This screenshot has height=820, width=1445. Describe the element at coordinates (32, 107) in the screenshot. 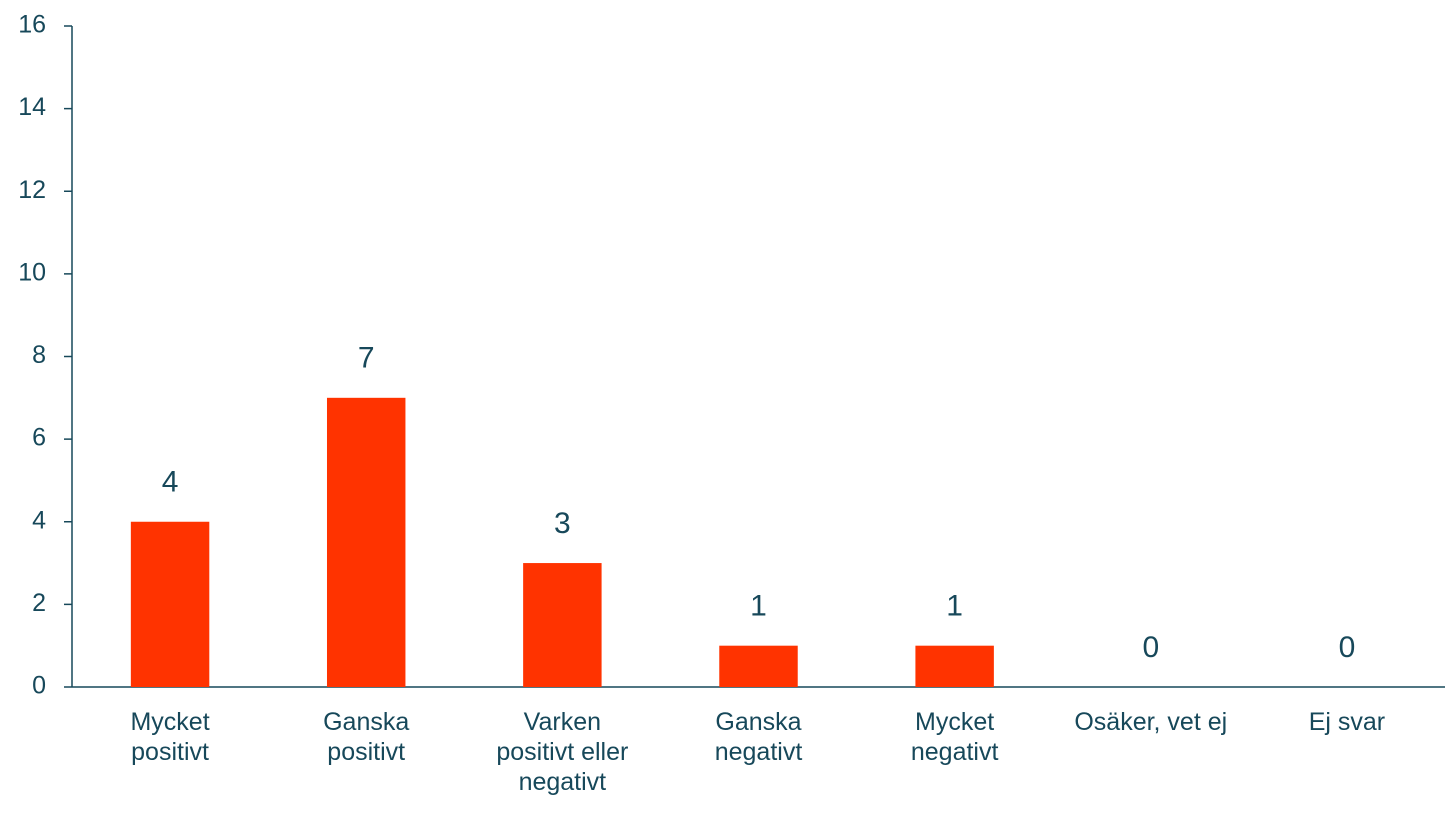

I see `y-tick-label: 14` at that location.